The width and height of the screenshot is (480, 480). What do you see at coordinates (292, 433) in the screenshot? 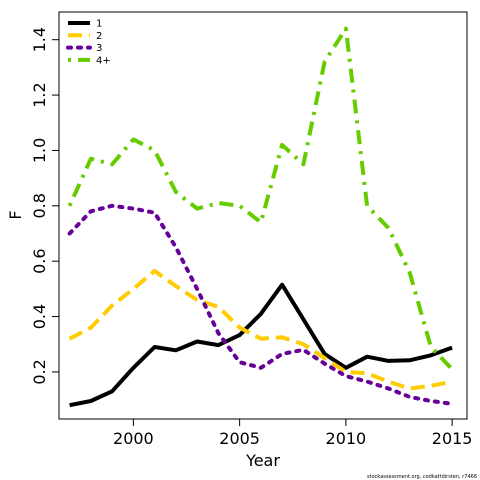
I see `x-axis: 2000 2005 2010 2015` at bounding box center [292, 433].